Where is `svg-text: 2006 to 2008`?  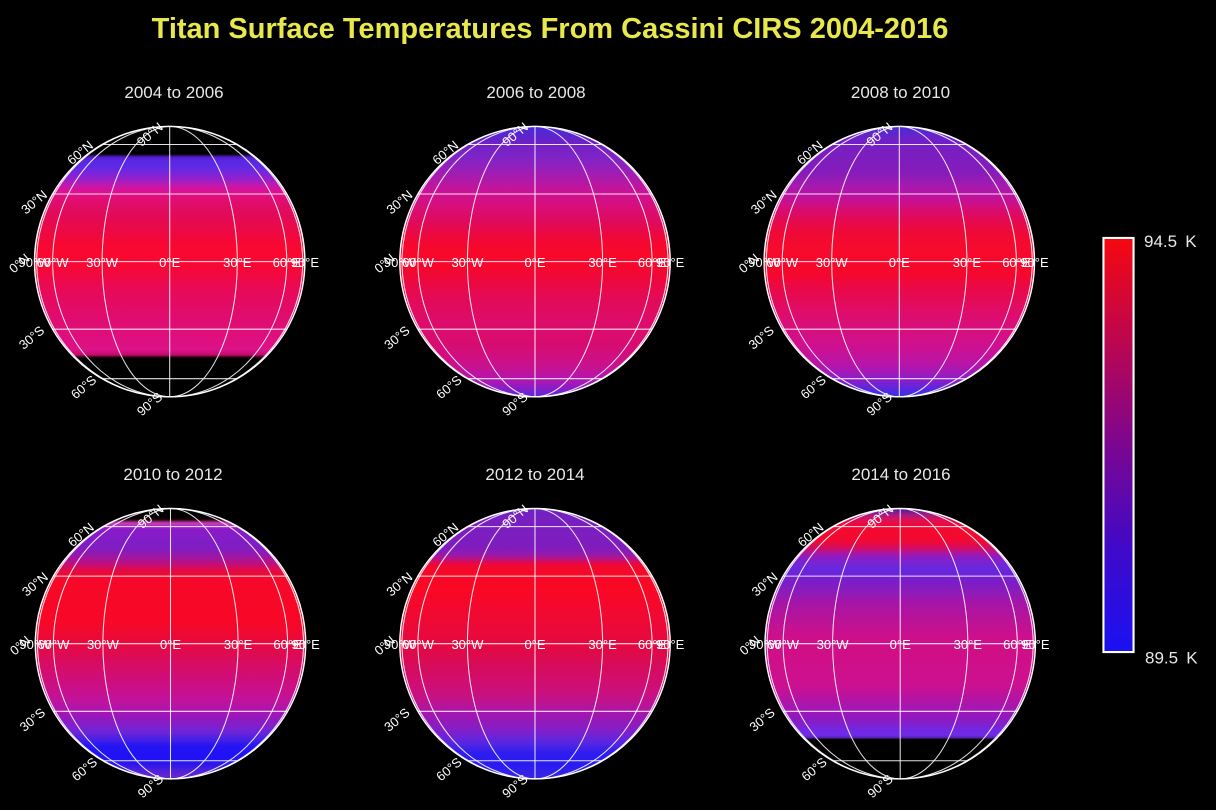
svg-text: 2006 to 2008 is located at coordinates (535, 92).